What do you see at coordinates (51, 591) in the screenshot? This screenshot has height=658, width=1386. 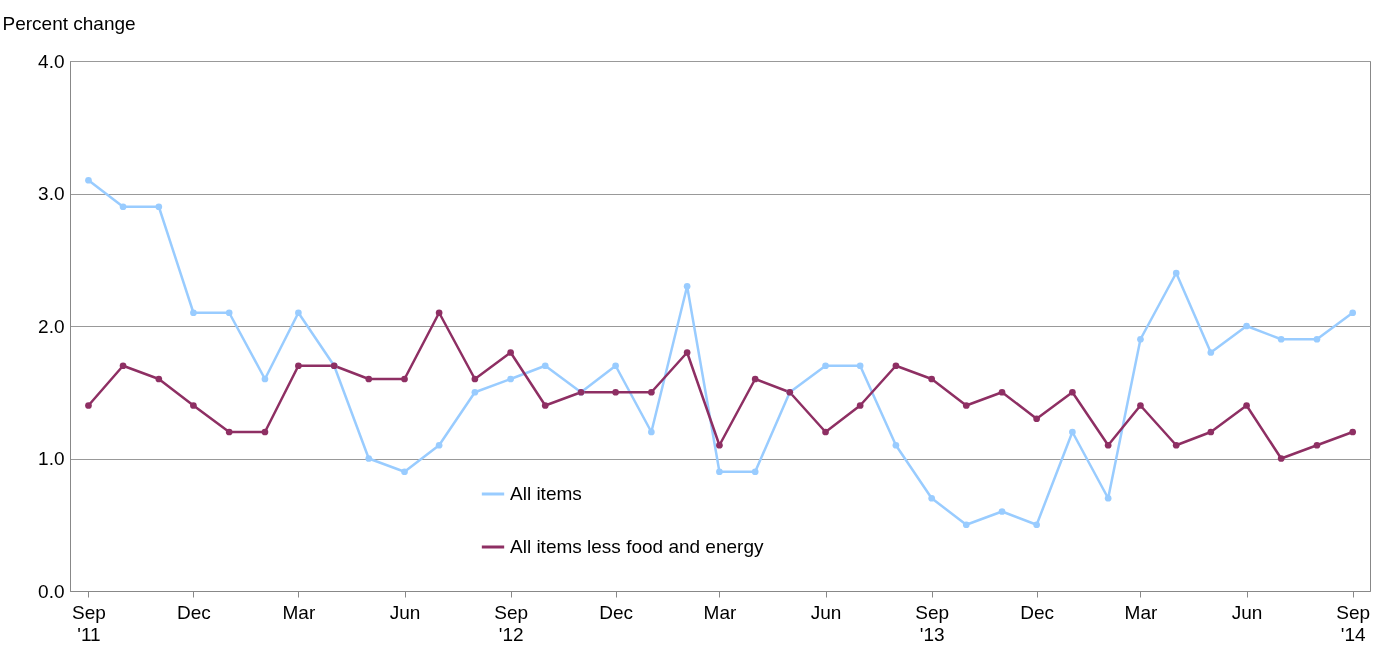 I see `y-tick-label: 0.0` at bounding box center [51, 591].